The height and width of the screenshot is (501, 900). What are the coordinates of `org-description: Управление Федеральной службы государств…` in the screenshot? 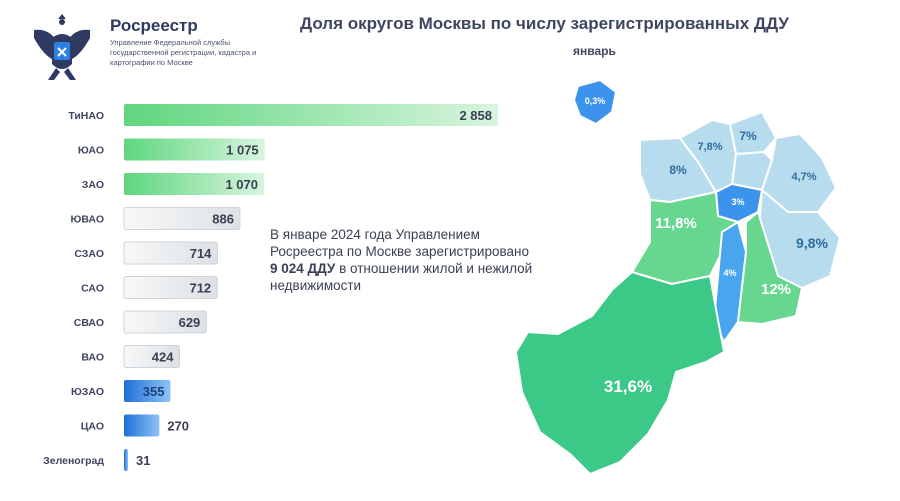 It's located at (183, 52).